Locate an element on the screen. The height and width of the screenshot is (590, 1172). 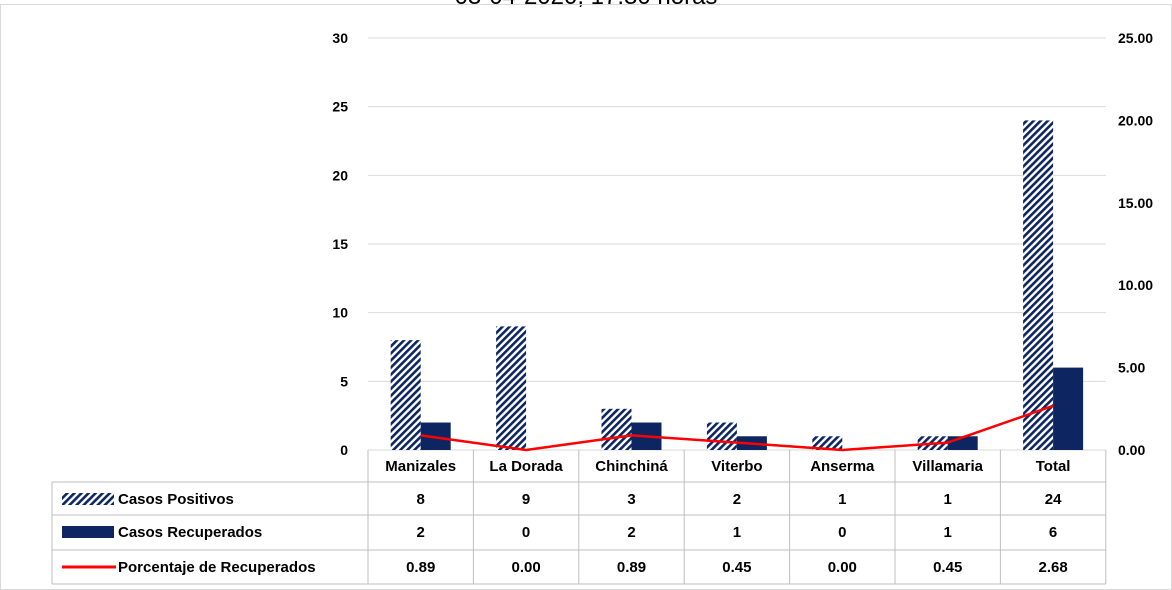
table-cell-value: 24 is located at coordinates (1053, 499).